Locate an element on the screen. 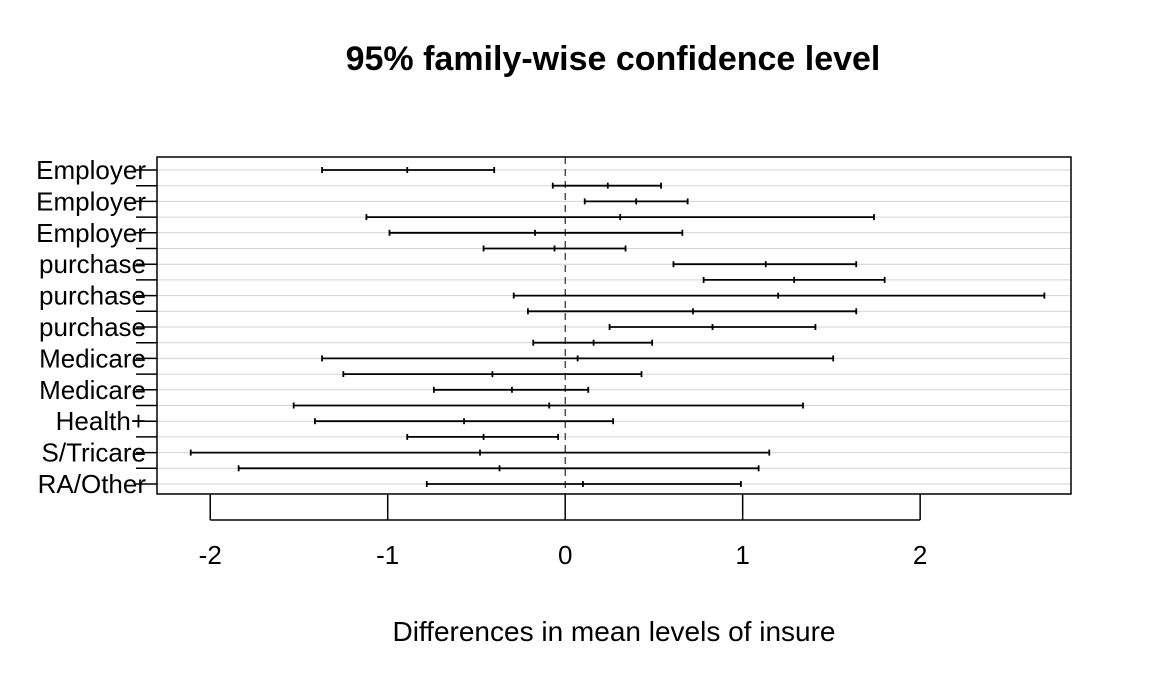 The width and height of the screenshot is (1152, 691). chart-title: 95% family-wise confidence level is located at coordinates (613, 59).